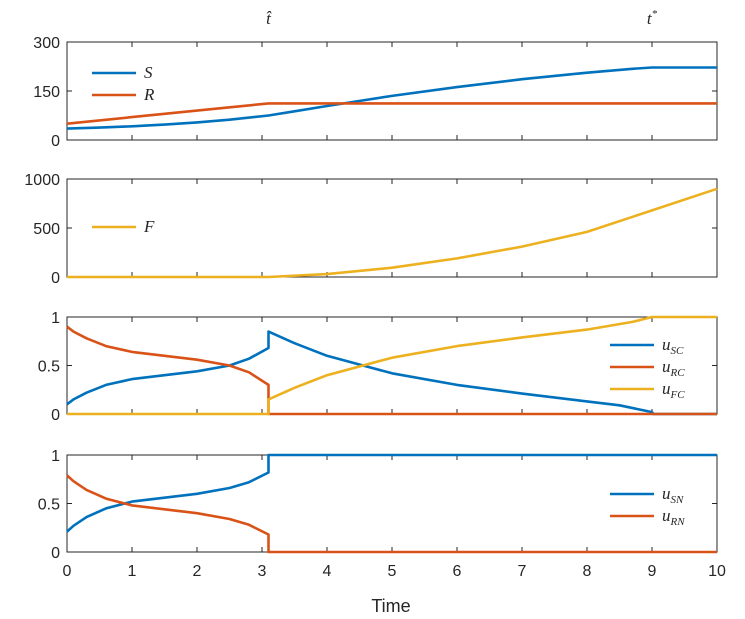 This screenshot has height=619, width=745. I want to click on y-tick-label: 300, so click(46, 43).